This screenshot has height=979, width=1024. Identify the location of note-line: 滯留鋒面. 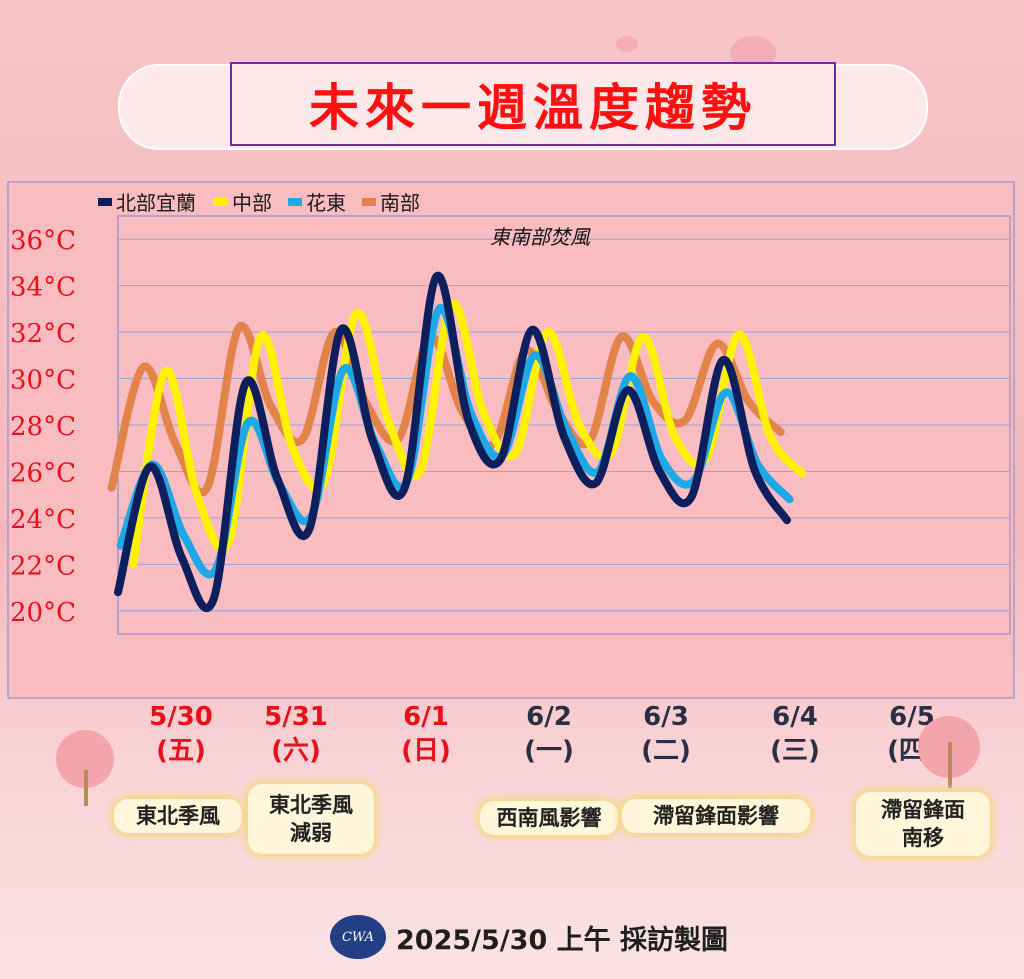
(923, 810).